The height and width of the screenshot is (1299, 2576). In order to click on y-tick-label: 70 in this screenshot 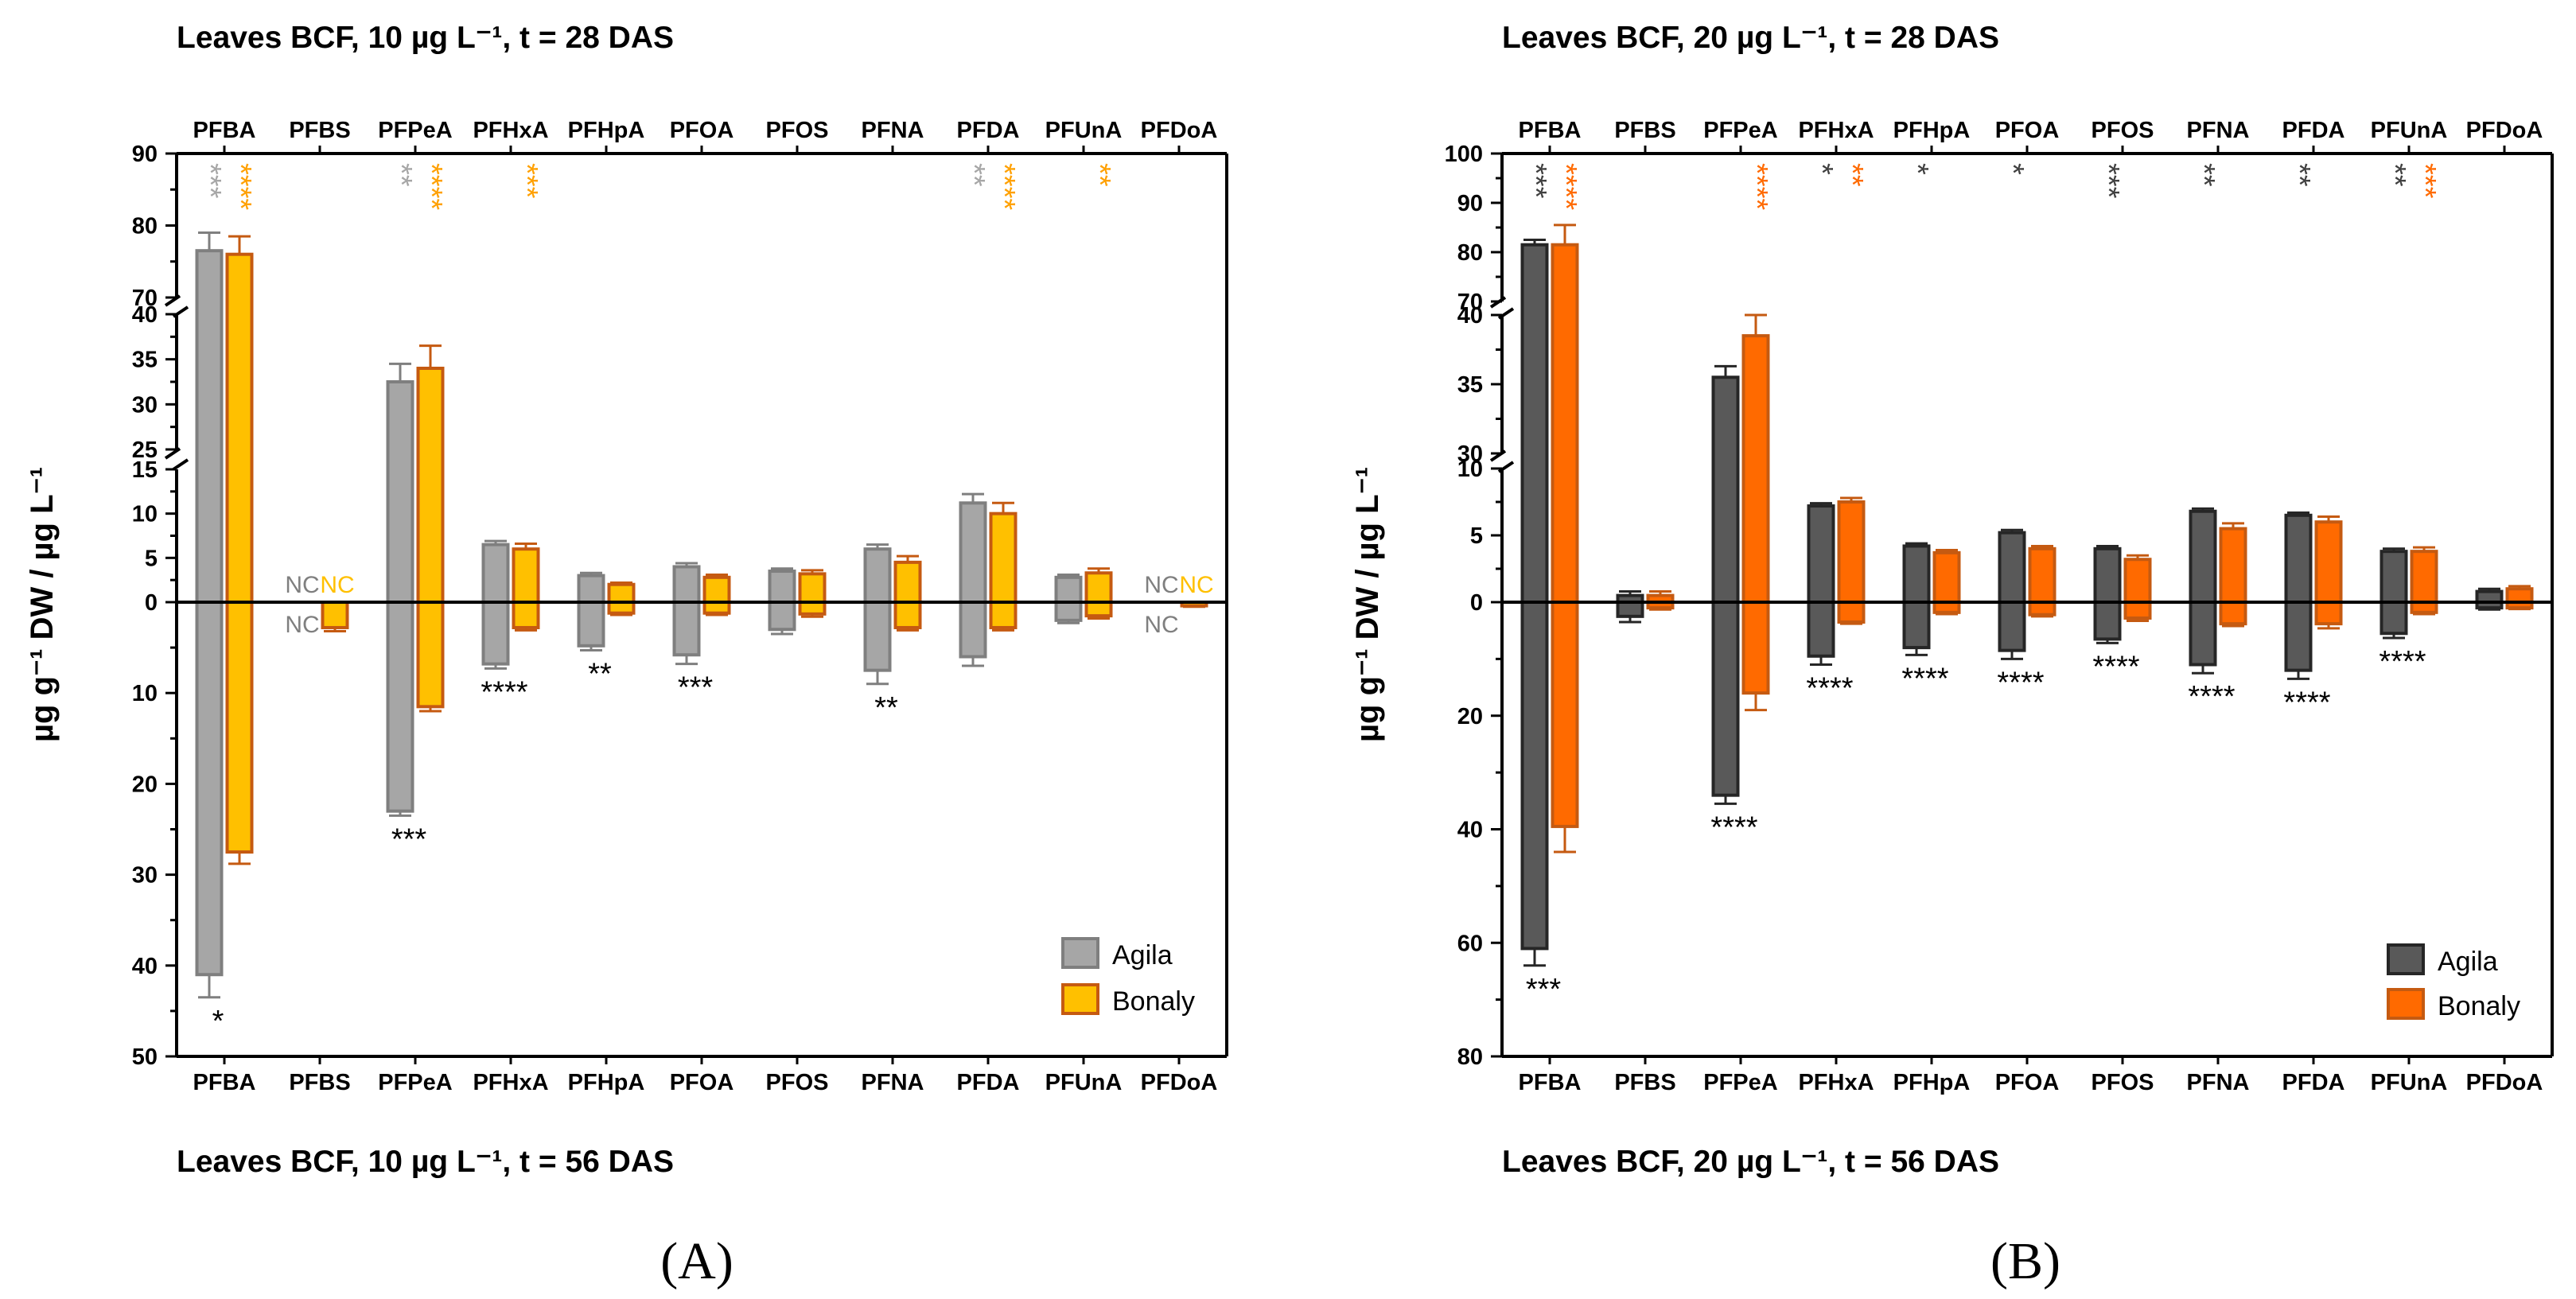, I will do `click(145, 298)`.